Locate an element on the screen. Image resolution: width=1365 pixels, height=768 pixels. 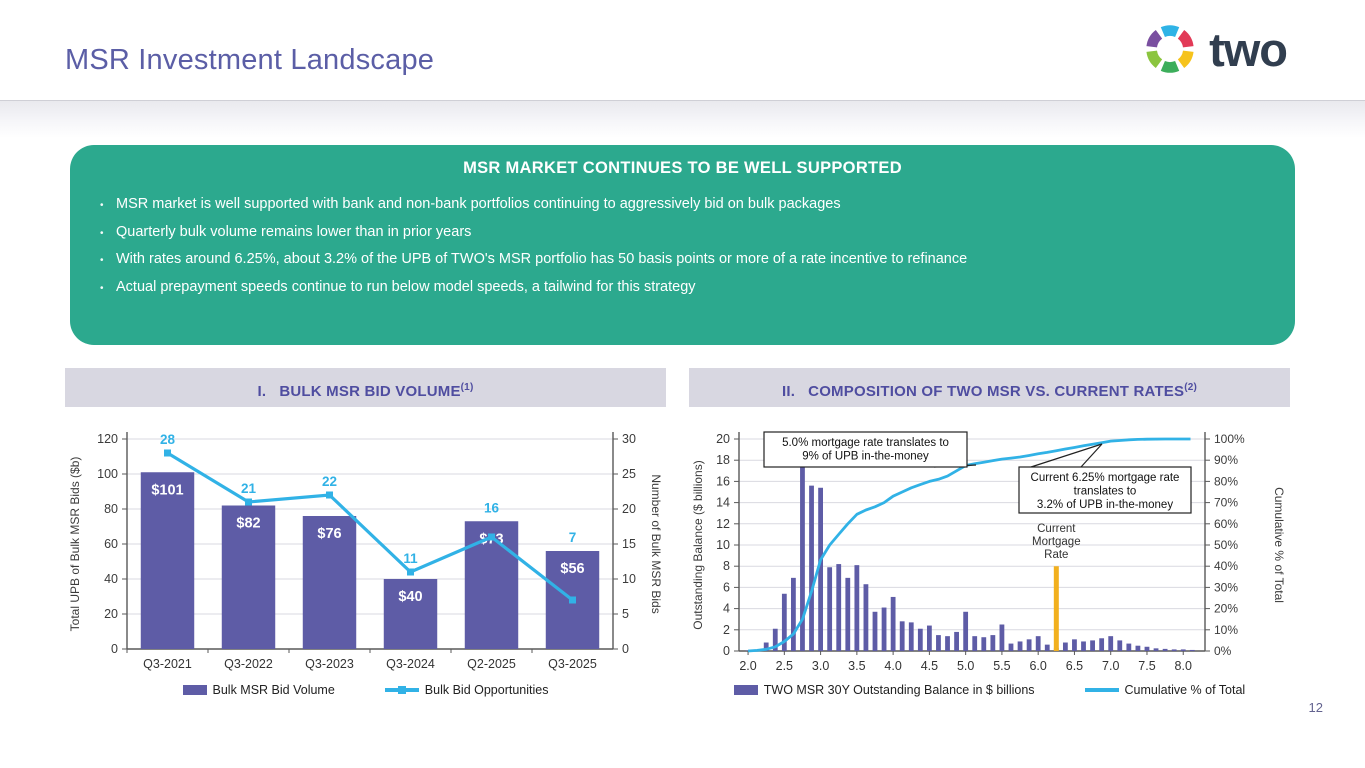
line-value-label: 28 is located at coordinates (168, 439).